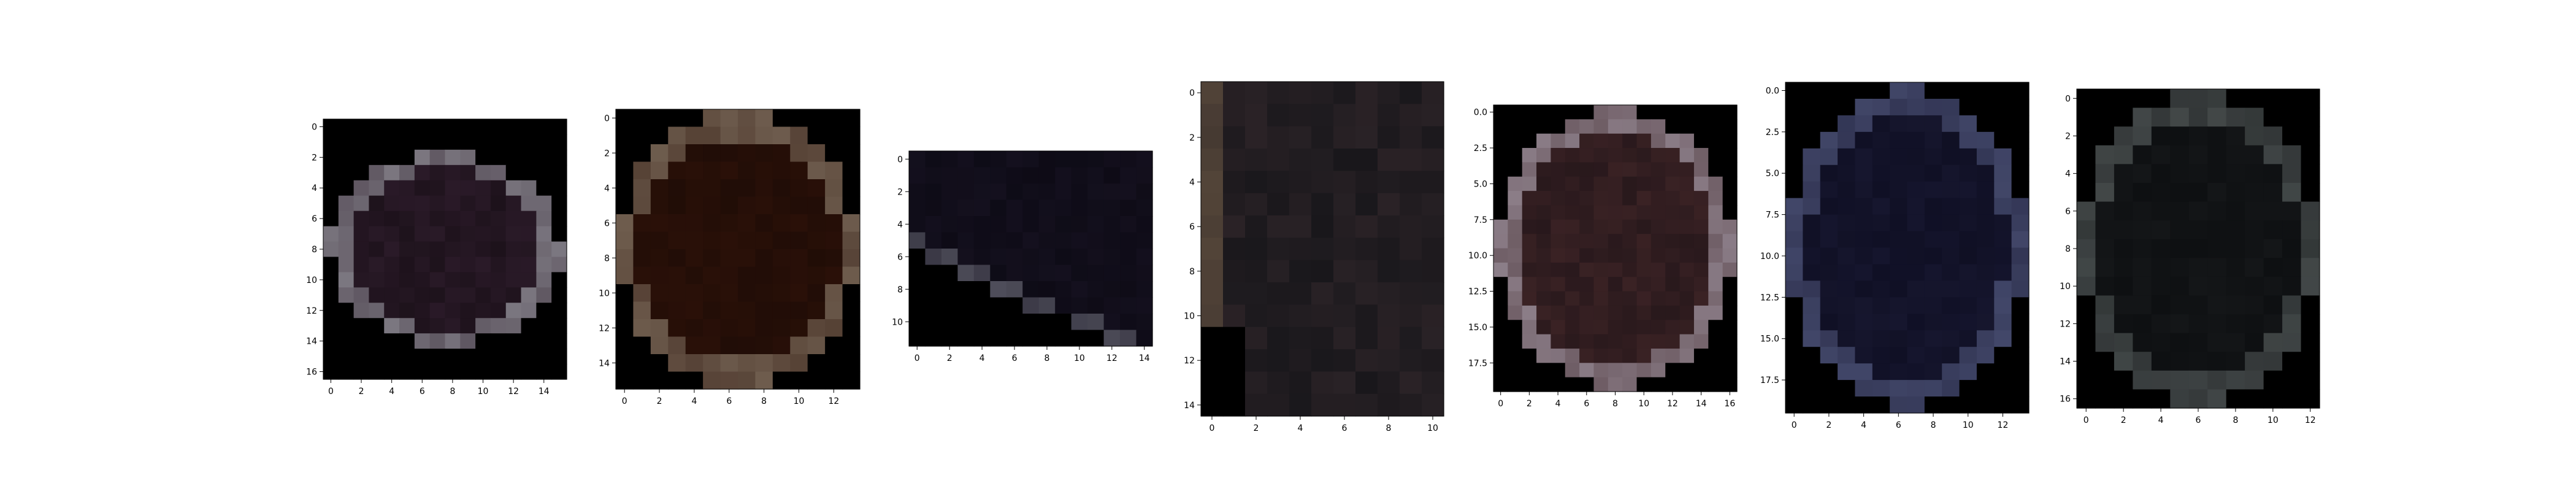 Image resolution: width=2576 pixels, height=491 pixels. What do you see at coordinates (1895, 256) in the screenshot?
I see `panel-6: 0 2 4 6 8 10 120.02.55.07.510.012.515.017.5` at bounding box center [1895, 256].